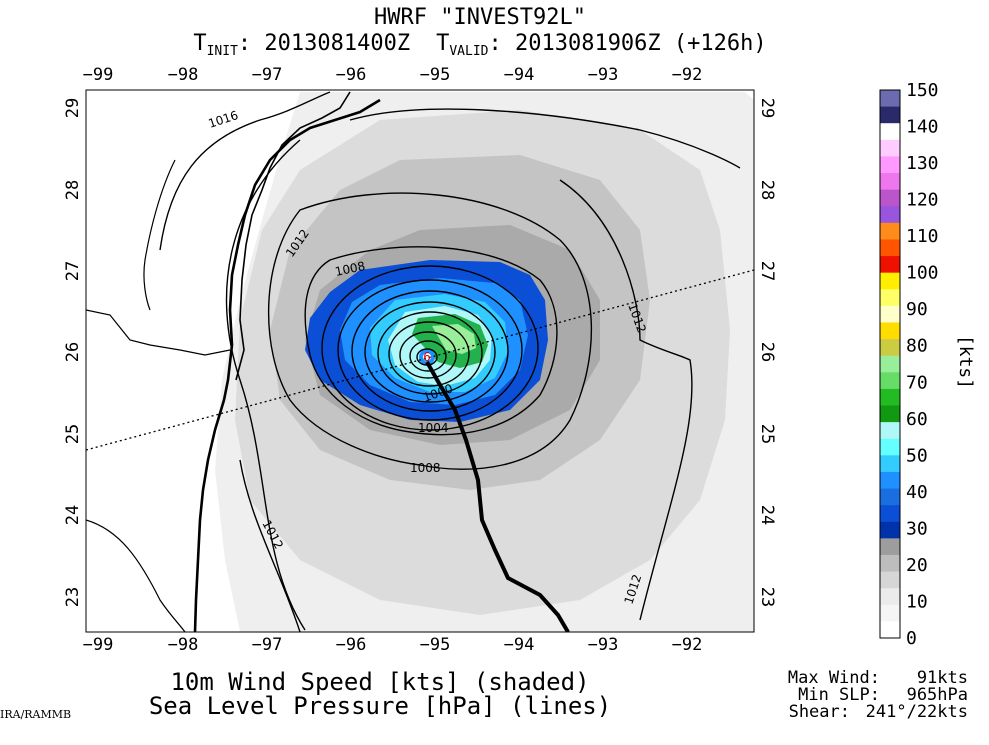 This screenshot has height=745, width=989. Describe the element at coordinates (270, 545) in the screenshot. I see `isobar-1012-south` at that location.